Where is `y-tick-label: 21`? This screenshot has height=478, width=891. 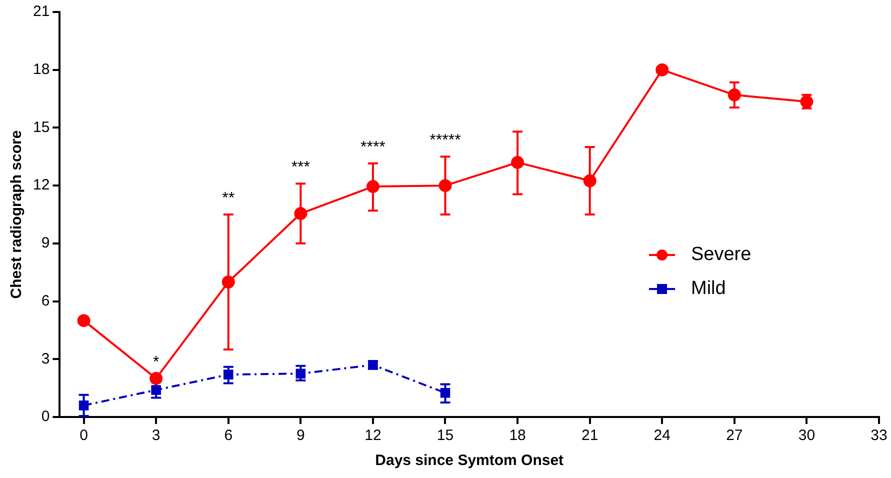 y-tick-label: 21 is located at coordinates (41, 11).